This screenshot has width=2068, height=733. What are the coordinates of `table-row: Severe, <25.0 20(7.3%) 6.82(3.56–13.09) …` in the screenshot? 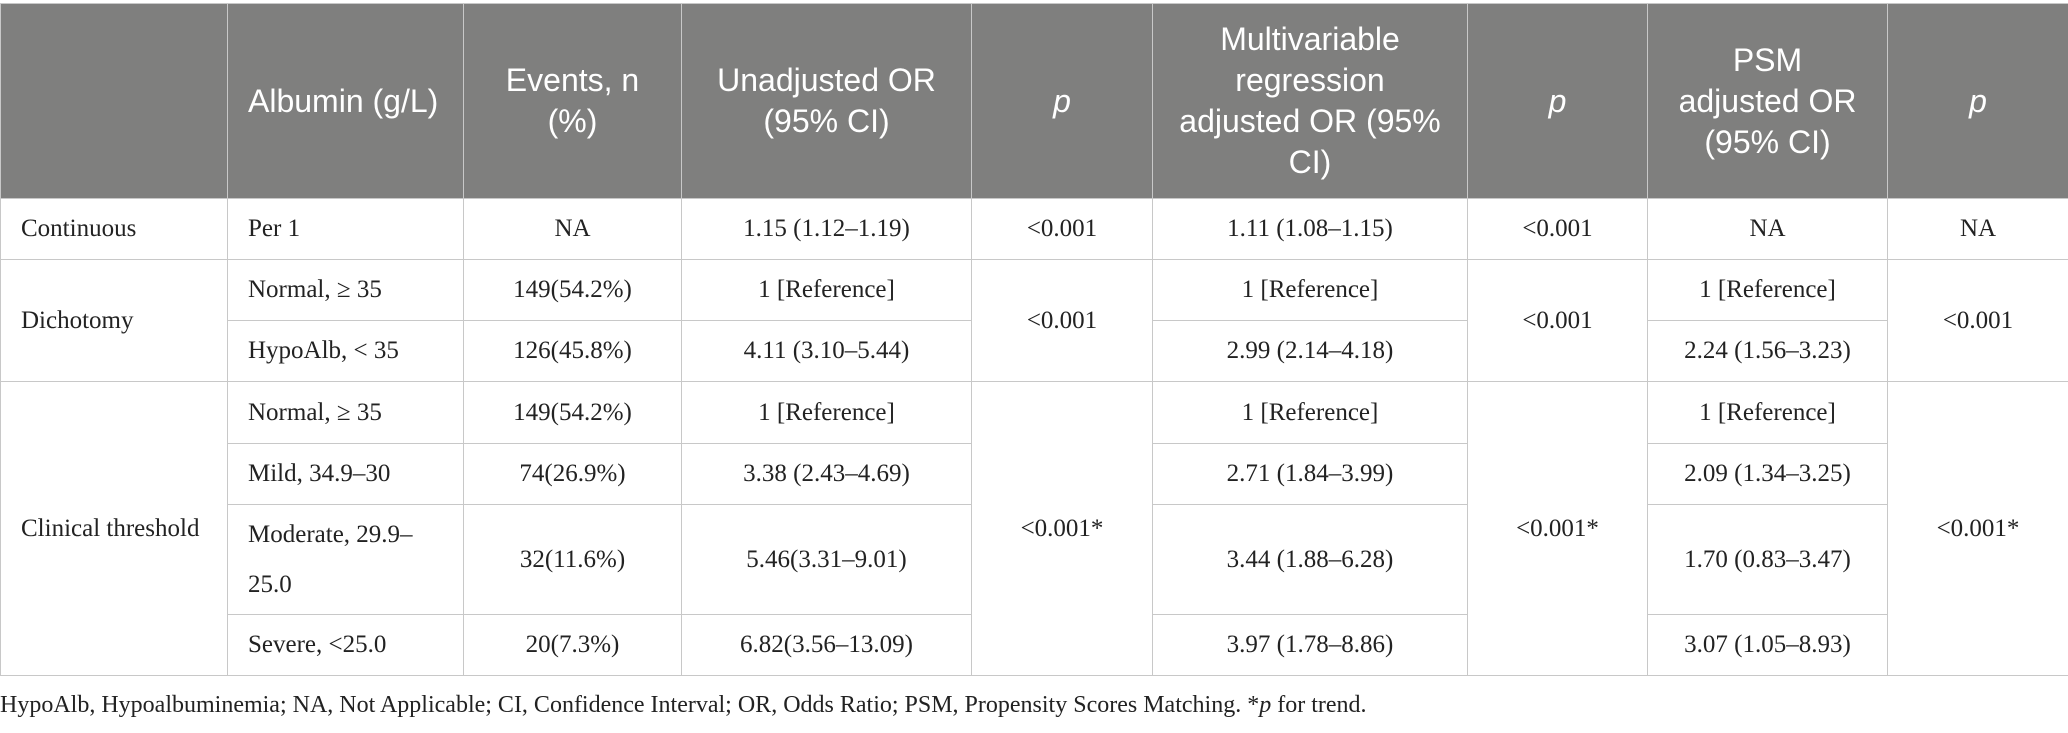 It's located at (1034, 645).